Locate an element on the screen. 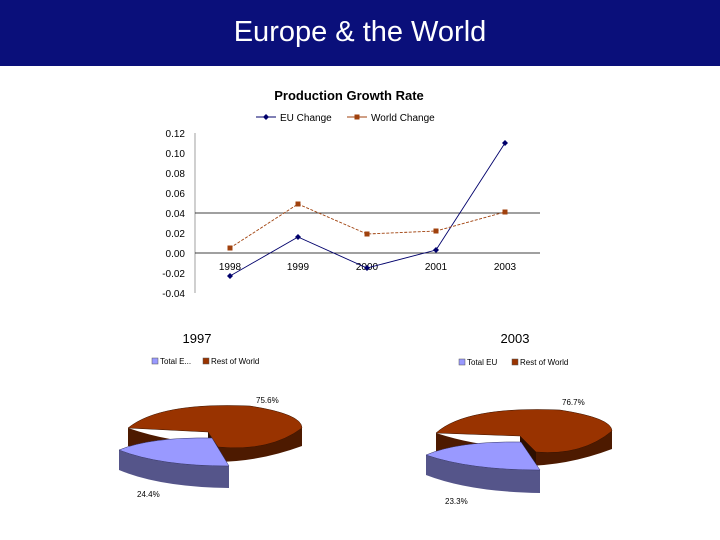  y-tick-label: -0.04 is located at coordinates (173, 294).